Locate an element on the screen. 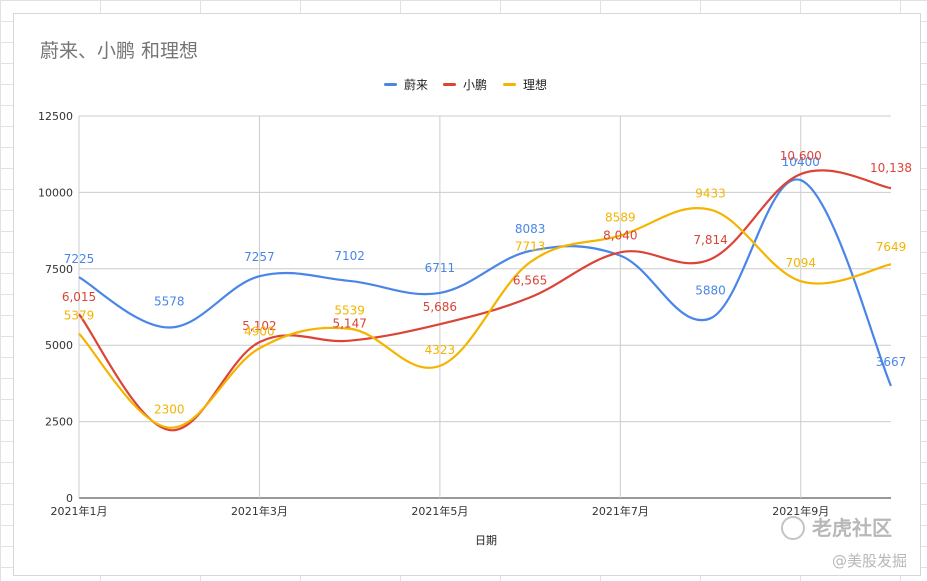  x-tick-label: 2021年7月 is located at coordinates (620, 511).